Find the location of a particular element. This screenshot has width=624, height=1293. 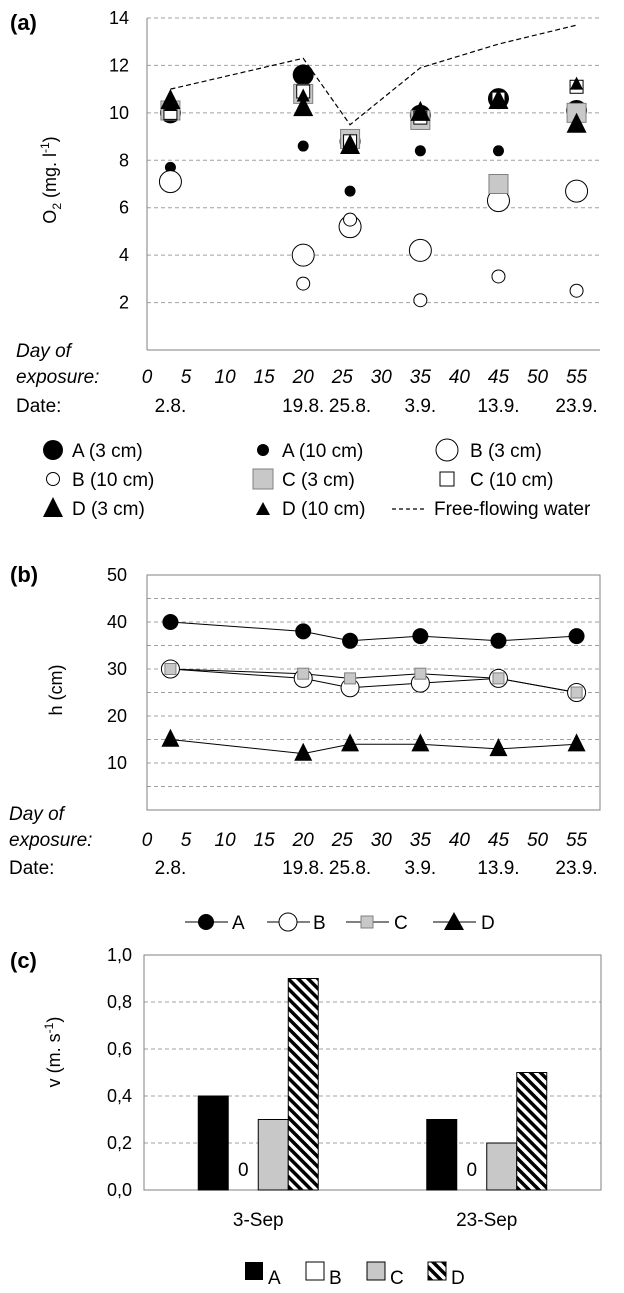

x-tick-label: 35 is located at coordinates (421, 377).